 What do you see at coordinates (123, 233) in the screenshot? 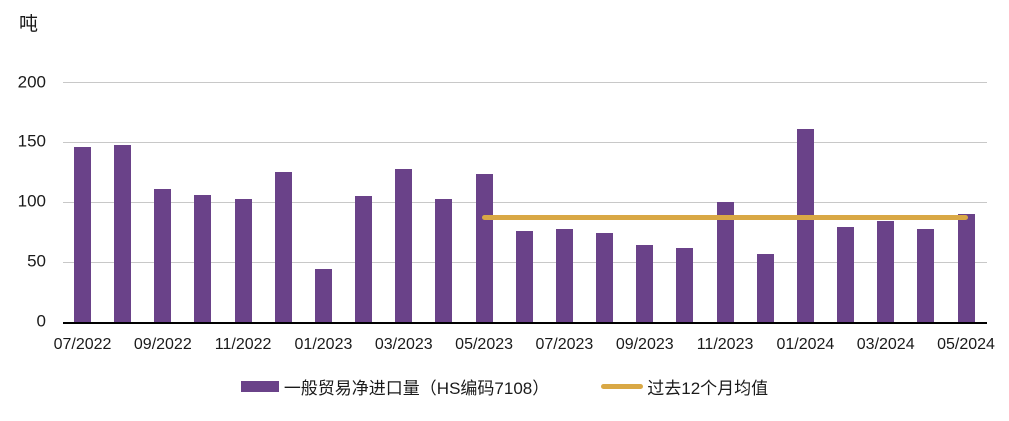
I see `bar-08/2022` at bounding box center [123, 233].